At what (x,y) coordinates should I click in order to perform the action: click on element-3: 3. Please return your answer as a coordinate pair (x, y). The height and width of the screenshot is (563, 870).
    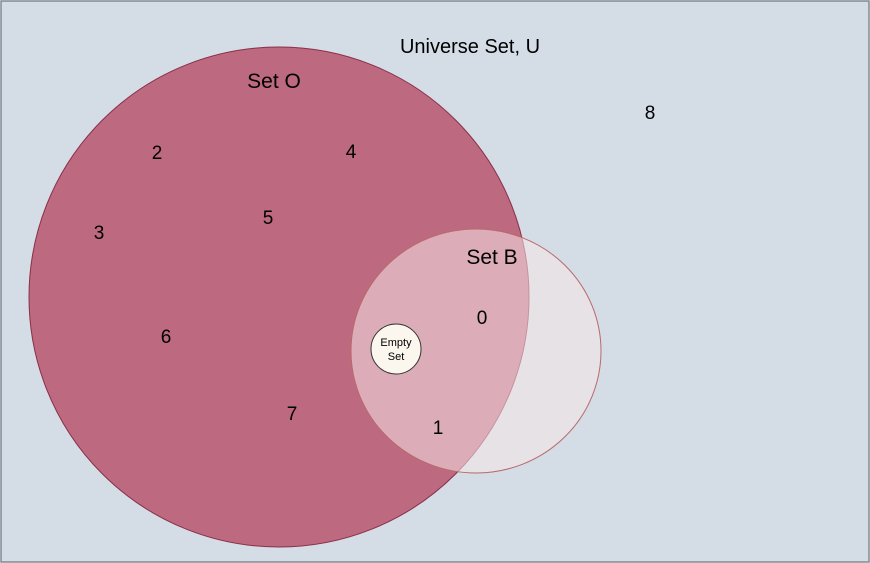
    Looking at the image, I should click on (99, 233).